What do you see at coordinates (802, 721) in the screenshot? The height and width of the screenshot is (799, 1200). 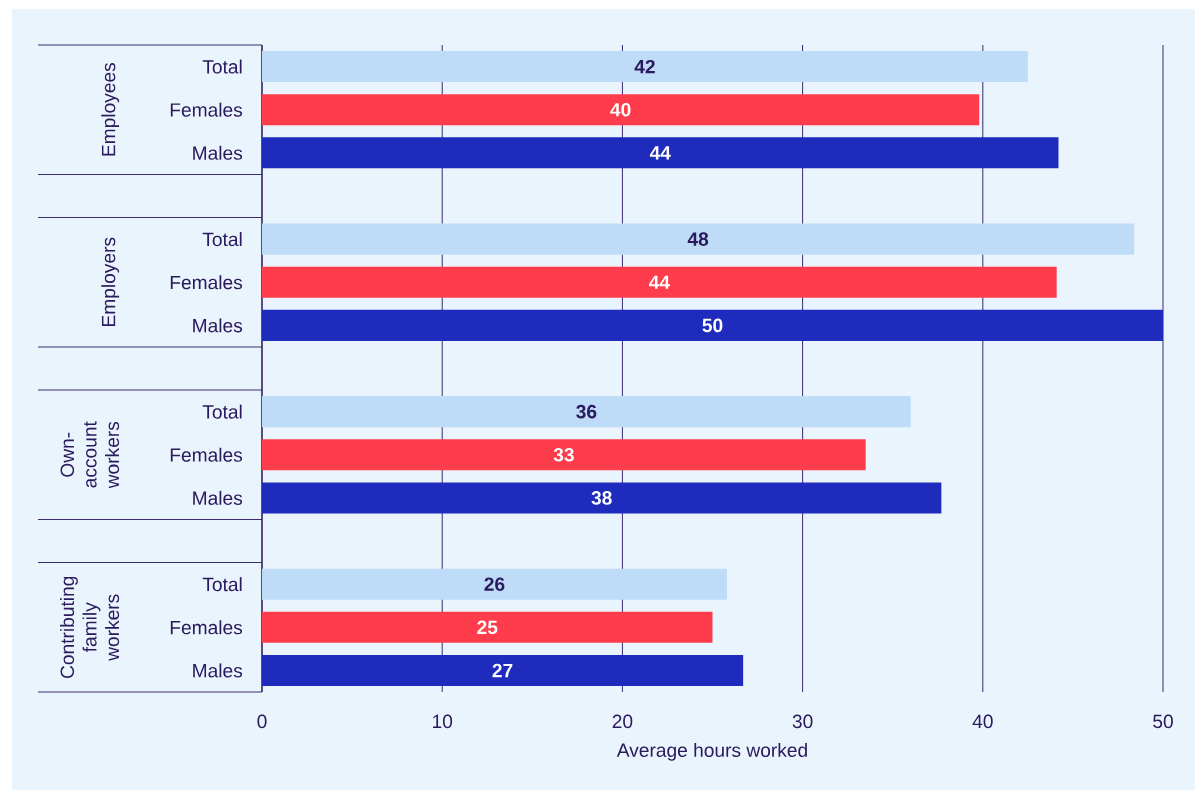 I see `x-tick-label: 30` at bounding box center [802, 721].